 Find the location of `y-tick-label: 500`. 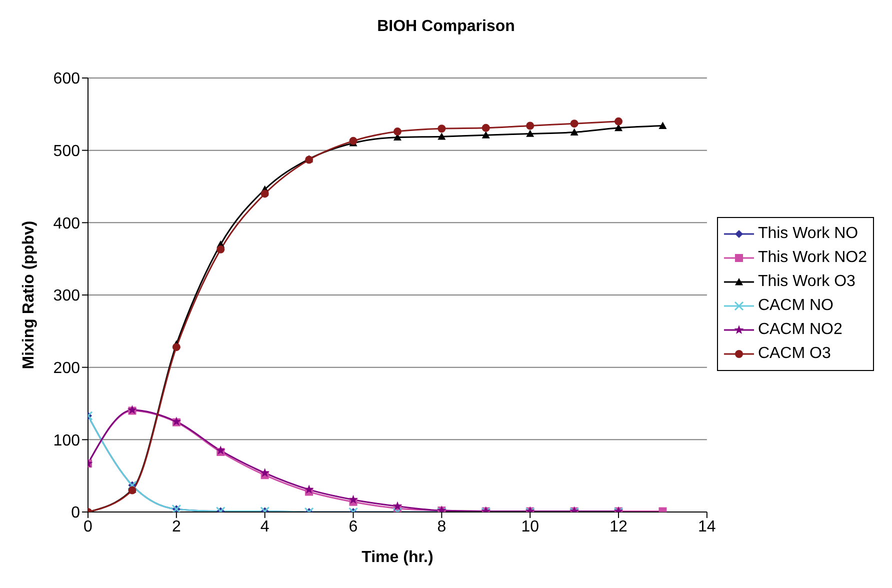

y-tick-label: 500 is located at coordinates (66, 151).